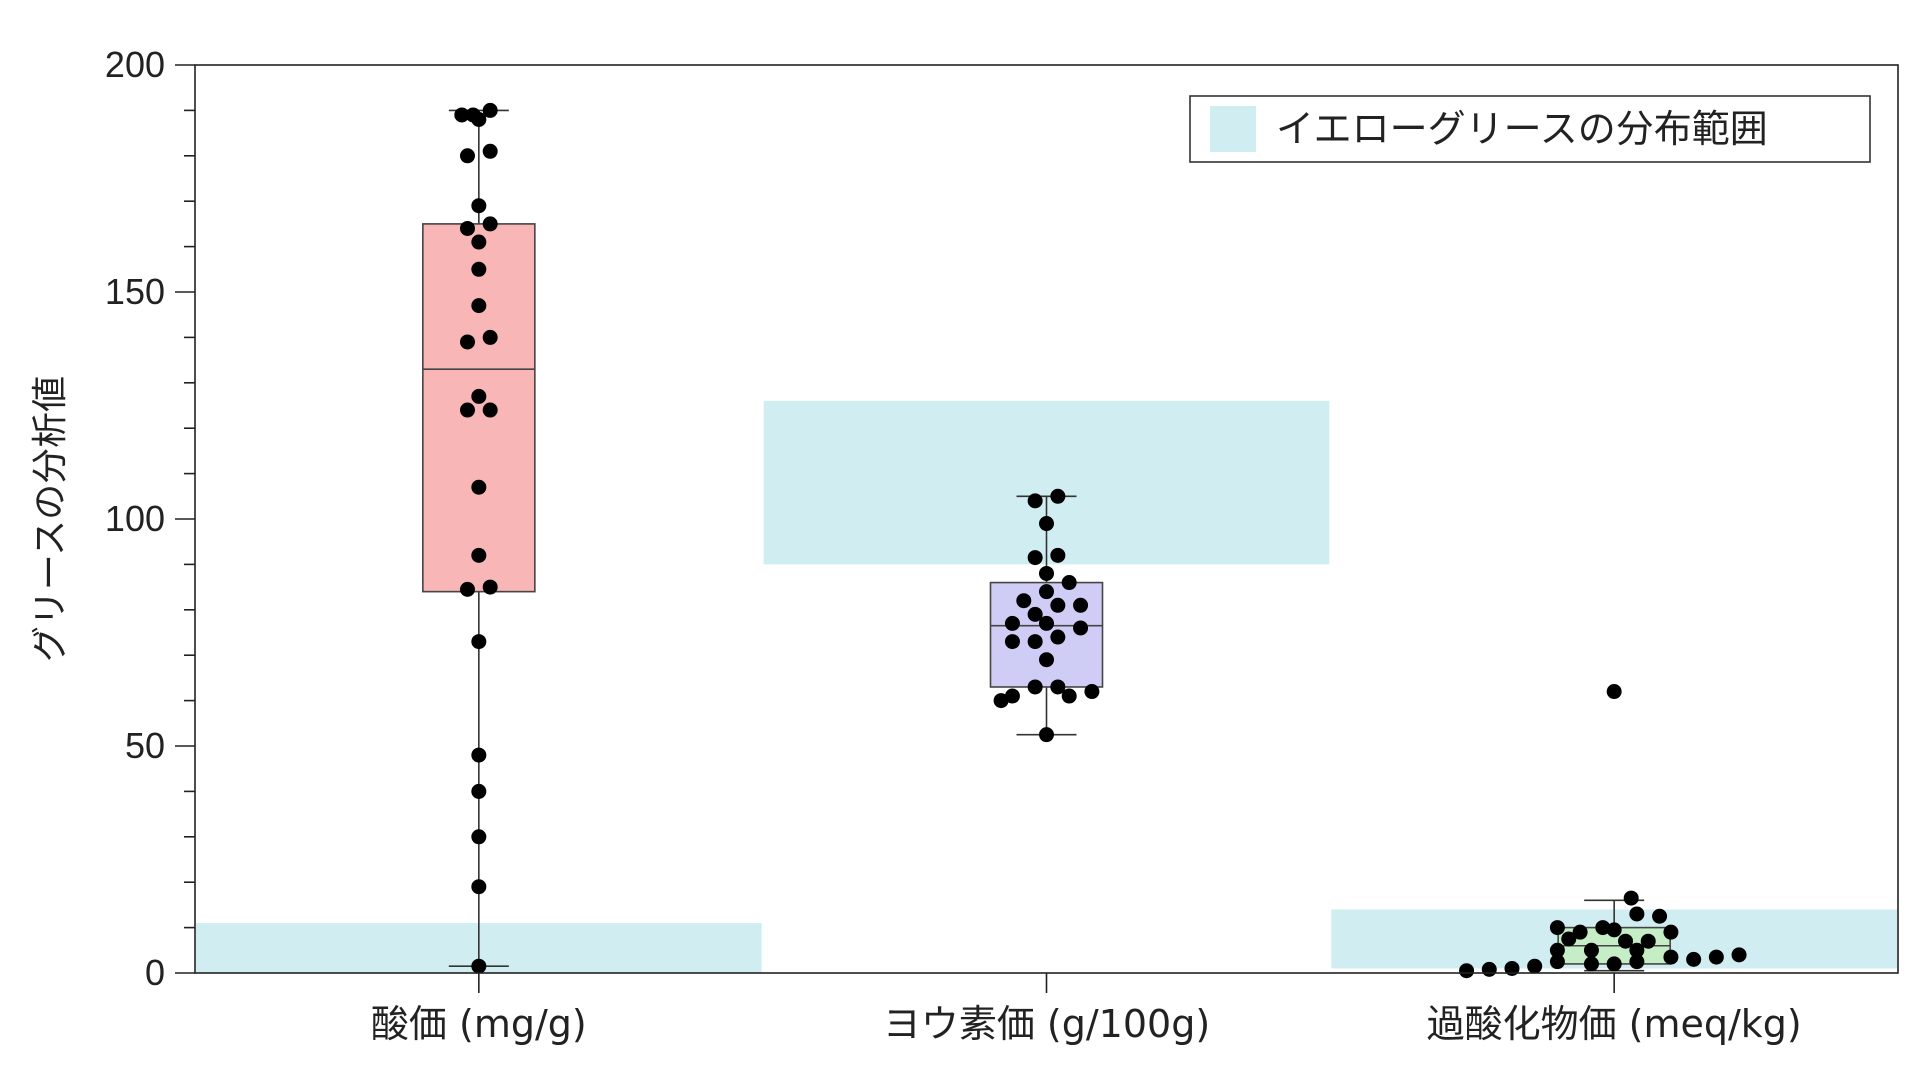  I want to click on legend: イエローグリースの分布範囲, so click(1530, 129).